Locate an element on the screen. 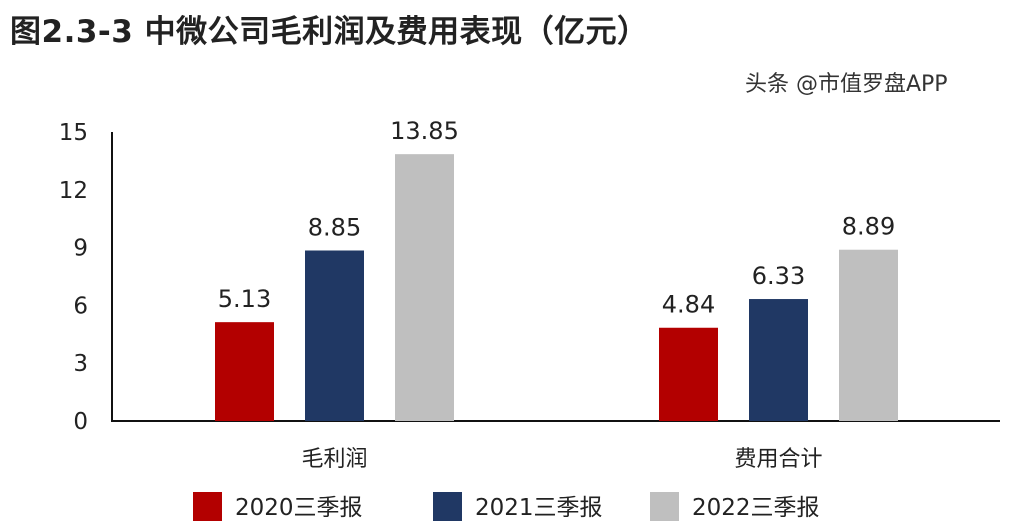  y-tick-label: 15 is located at coordinates (73, 133).